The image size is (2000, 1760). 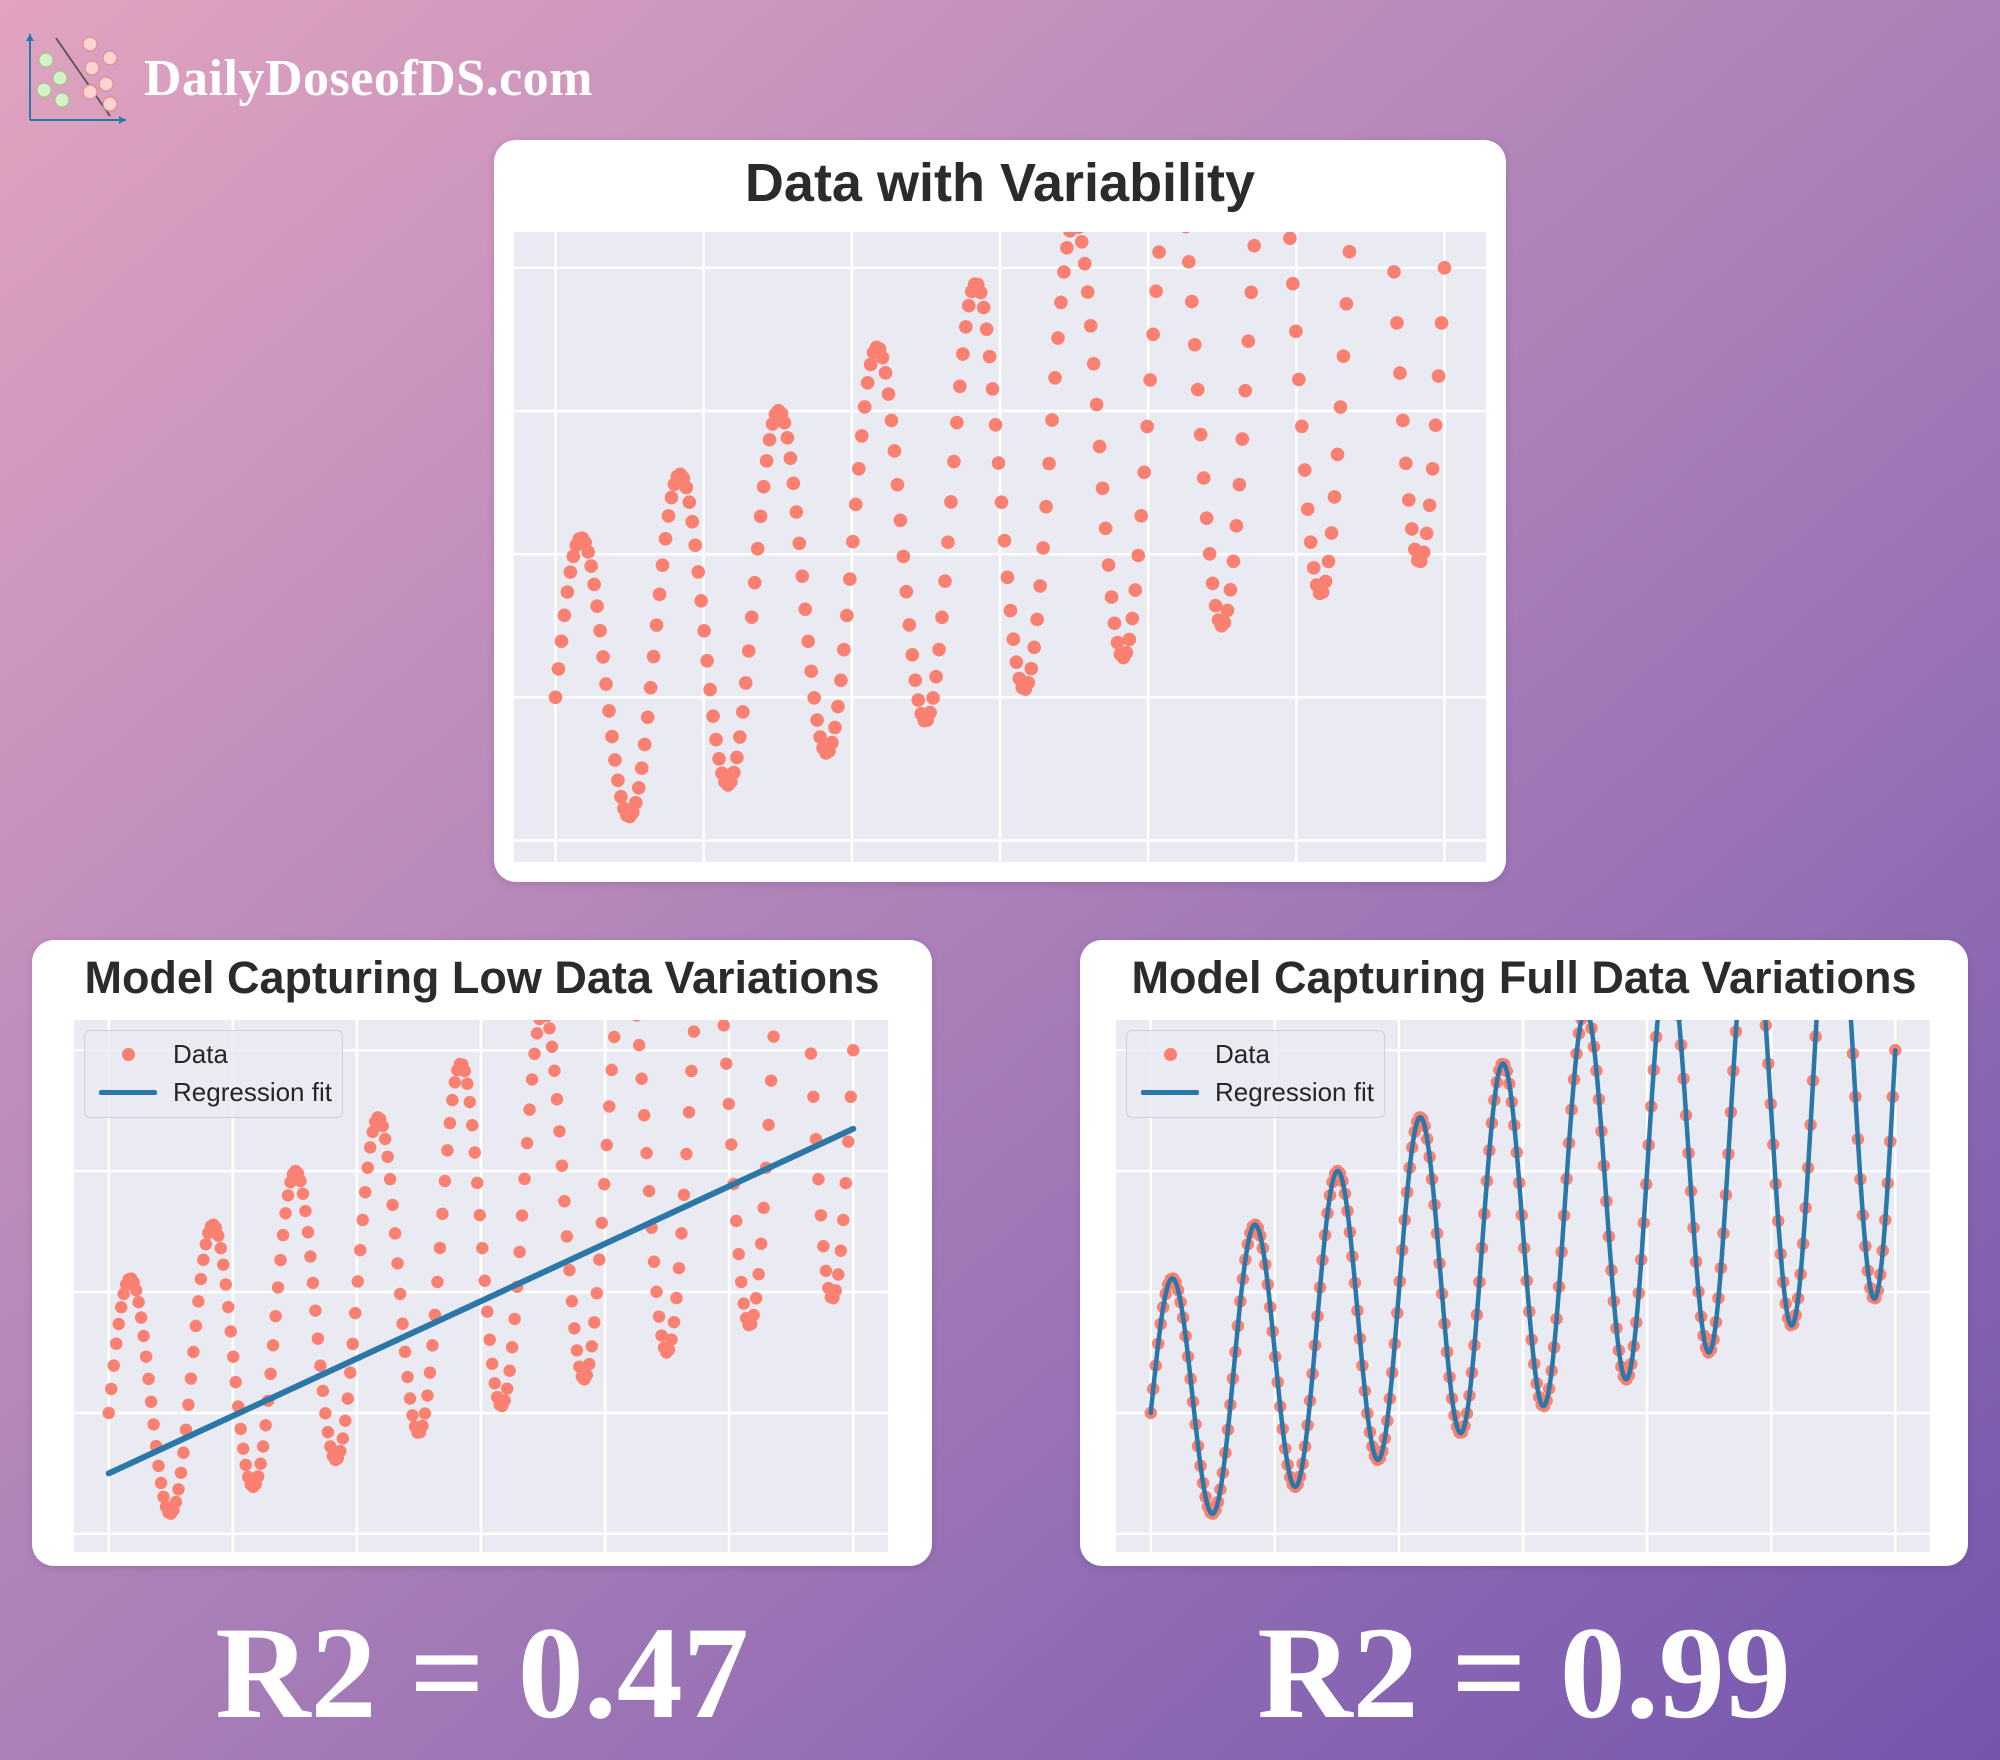 I want to click on full-variation-chart-title: Model Capturing Full Data Variations, so click(x=1524, y=977).